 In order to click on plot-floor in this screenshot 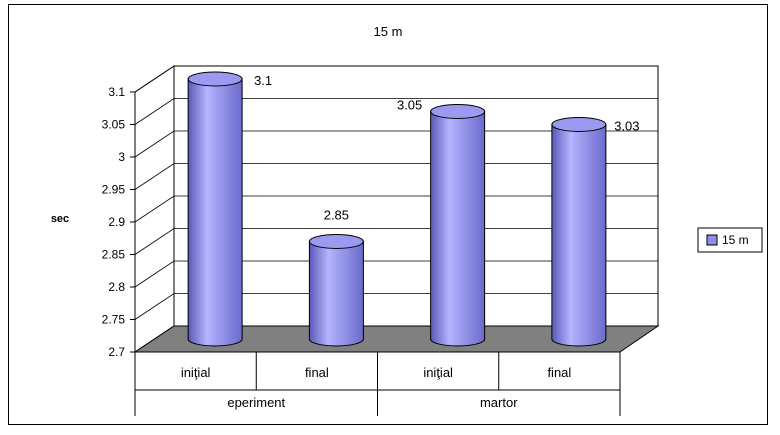, I will do `click(396, 339)`.